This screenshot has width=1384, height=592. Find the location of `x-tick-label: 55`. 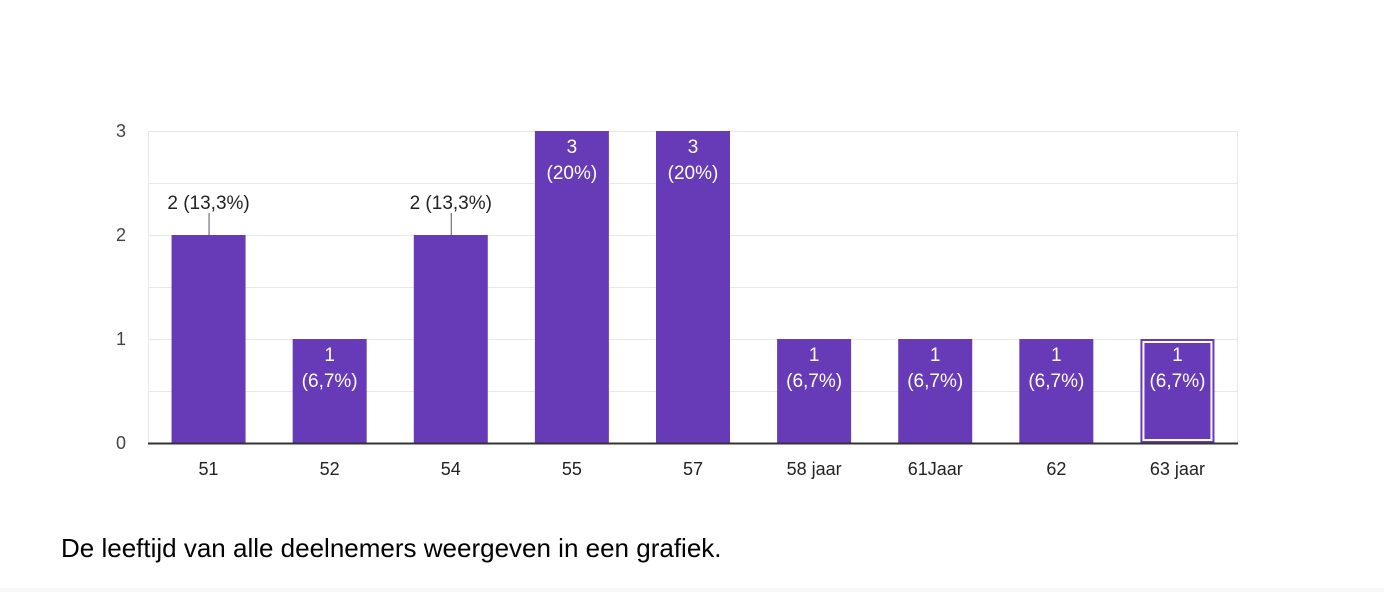

x-tick-label: 55 is located at coordinates (572, 469).